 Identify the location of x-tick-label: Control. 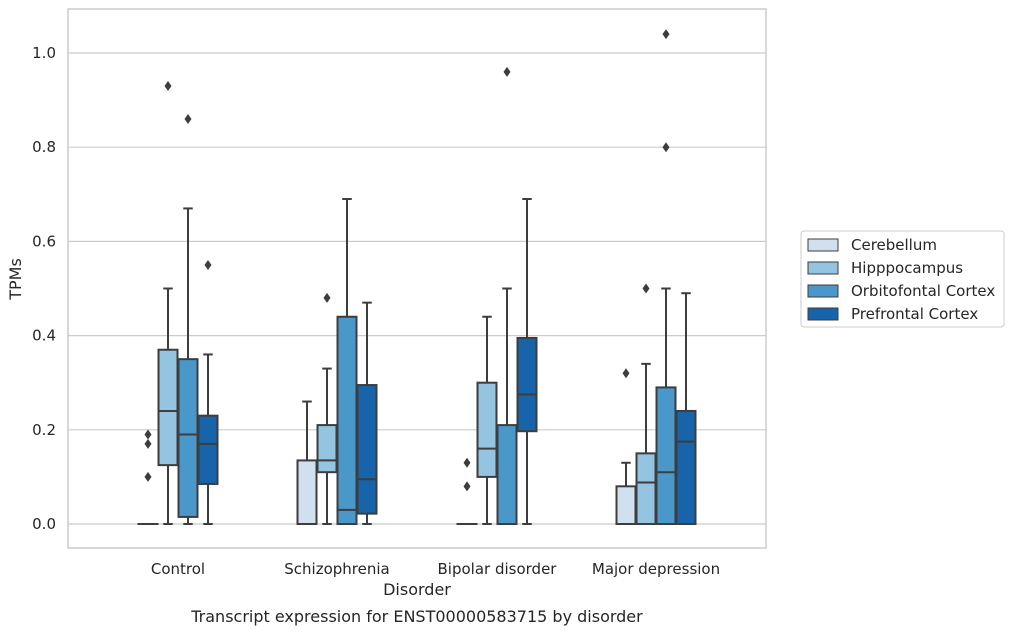
(178, 569).